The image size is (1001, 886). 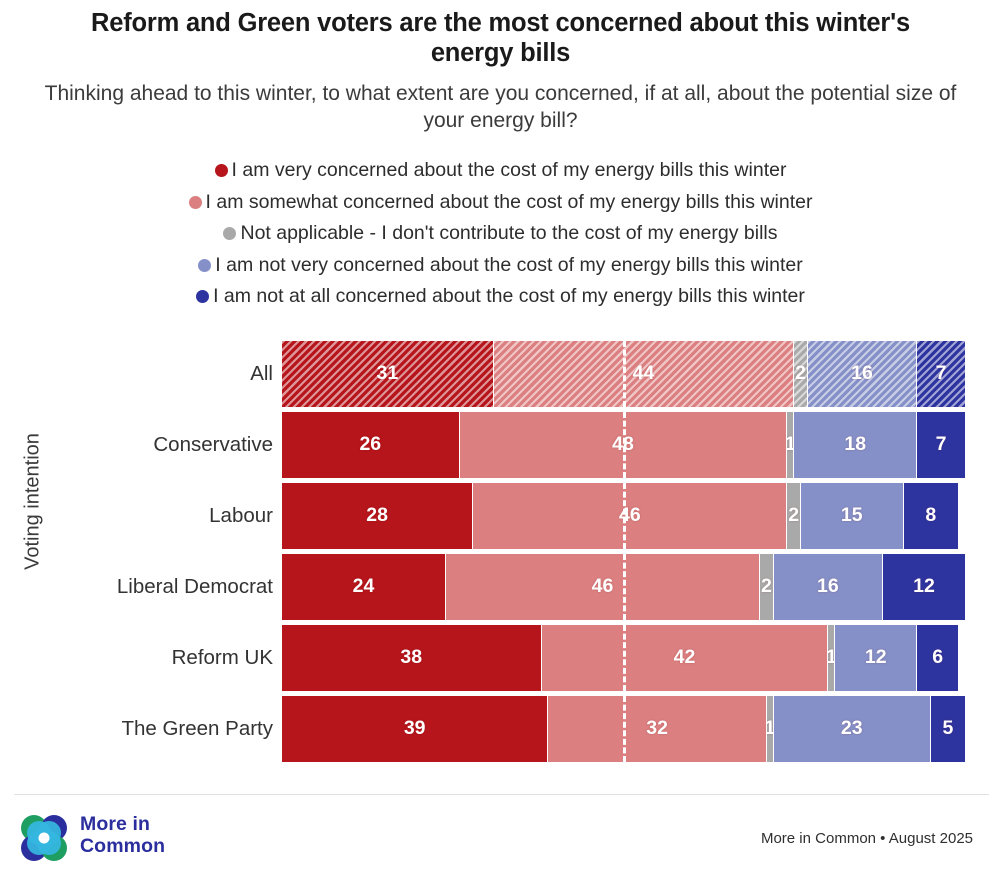 What do you see at coordinates (194, 586) in the screenshot?
I see `category-label: Liberal Democrat` at bounding box center [194, 586].